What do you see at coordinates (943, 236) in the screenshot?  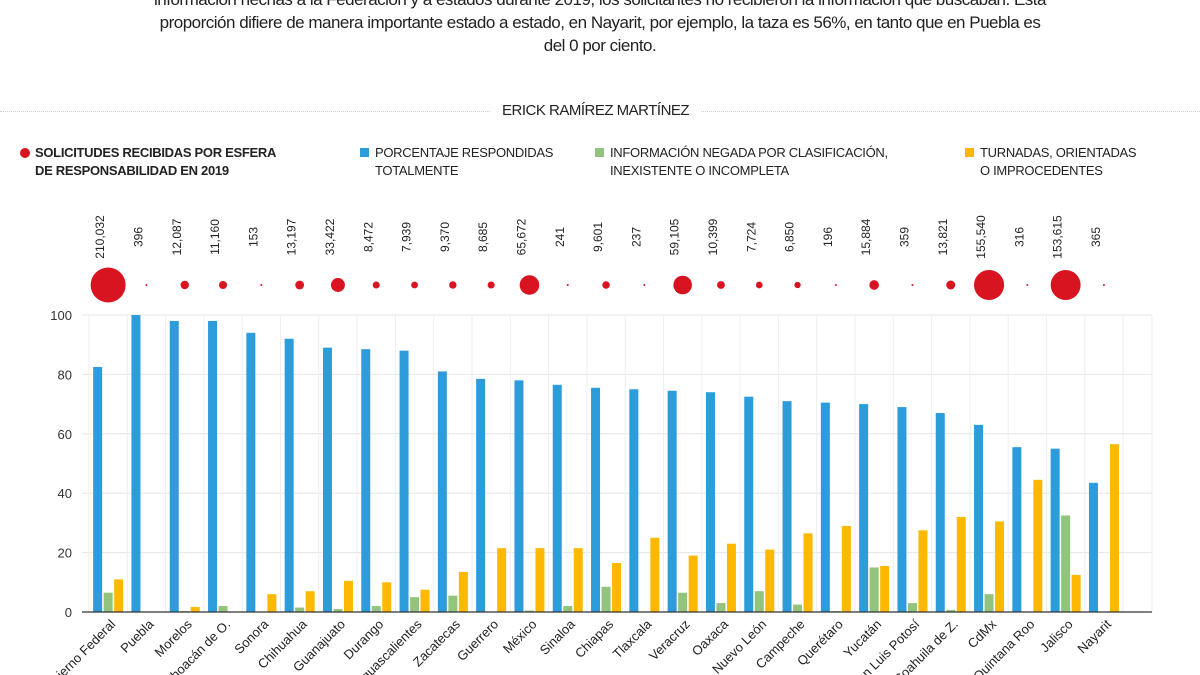 I see `solicitudes-label: 13,821` at bounding box center [943, 236].